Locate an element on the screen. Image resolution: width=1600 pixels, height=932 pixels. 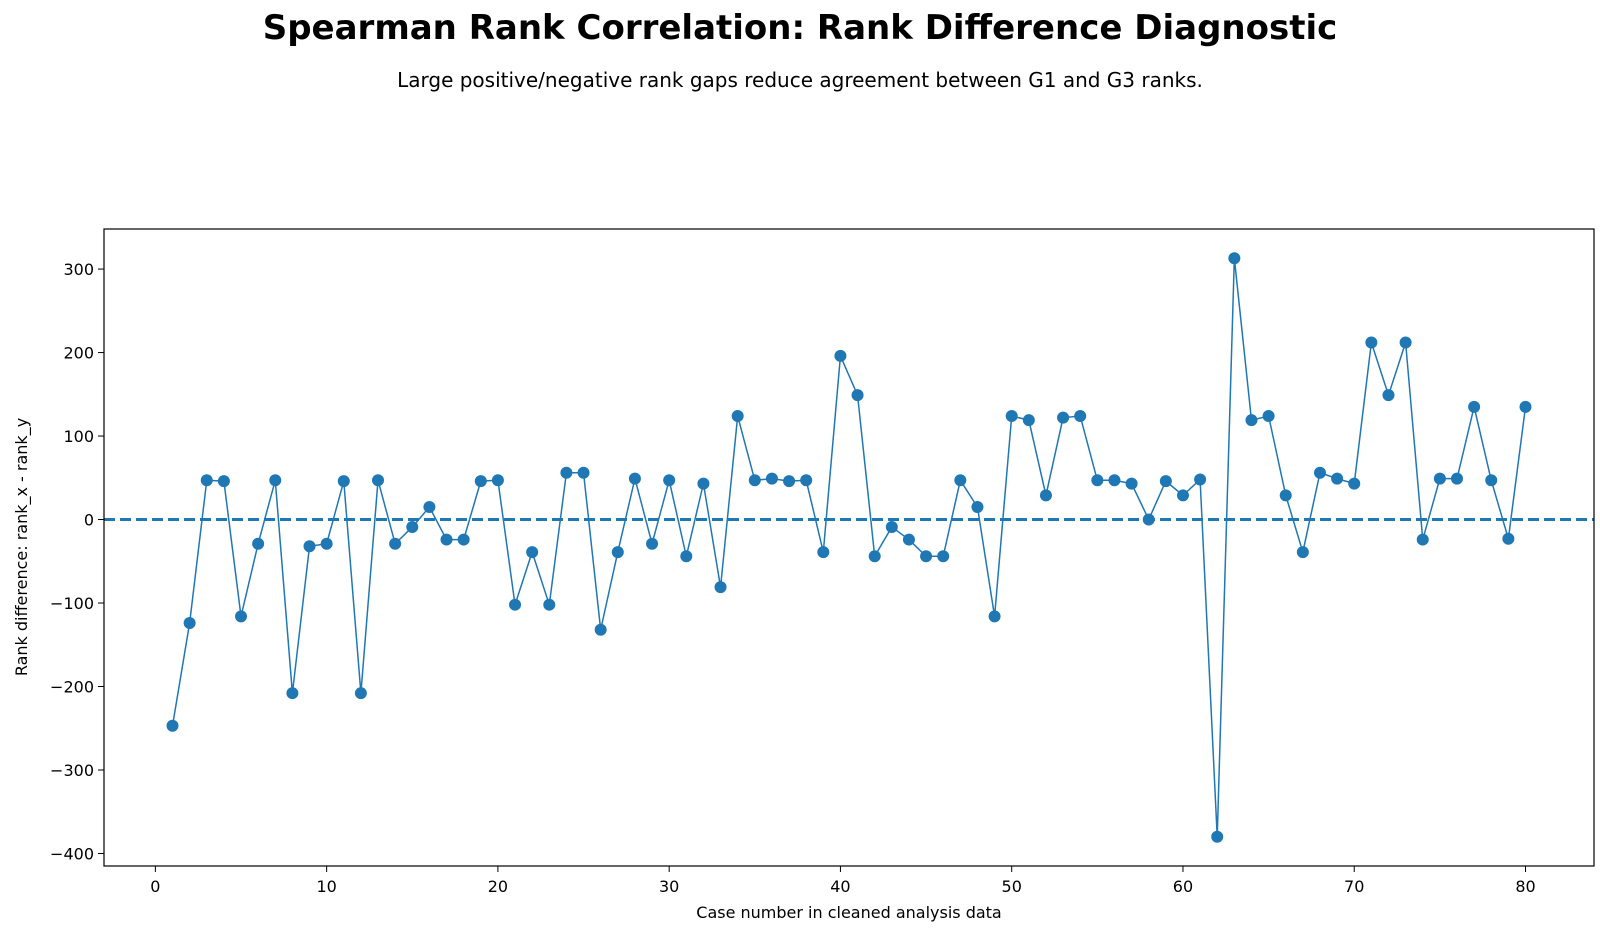
x-tick-label: 30 is located at coordinates (669, 886).